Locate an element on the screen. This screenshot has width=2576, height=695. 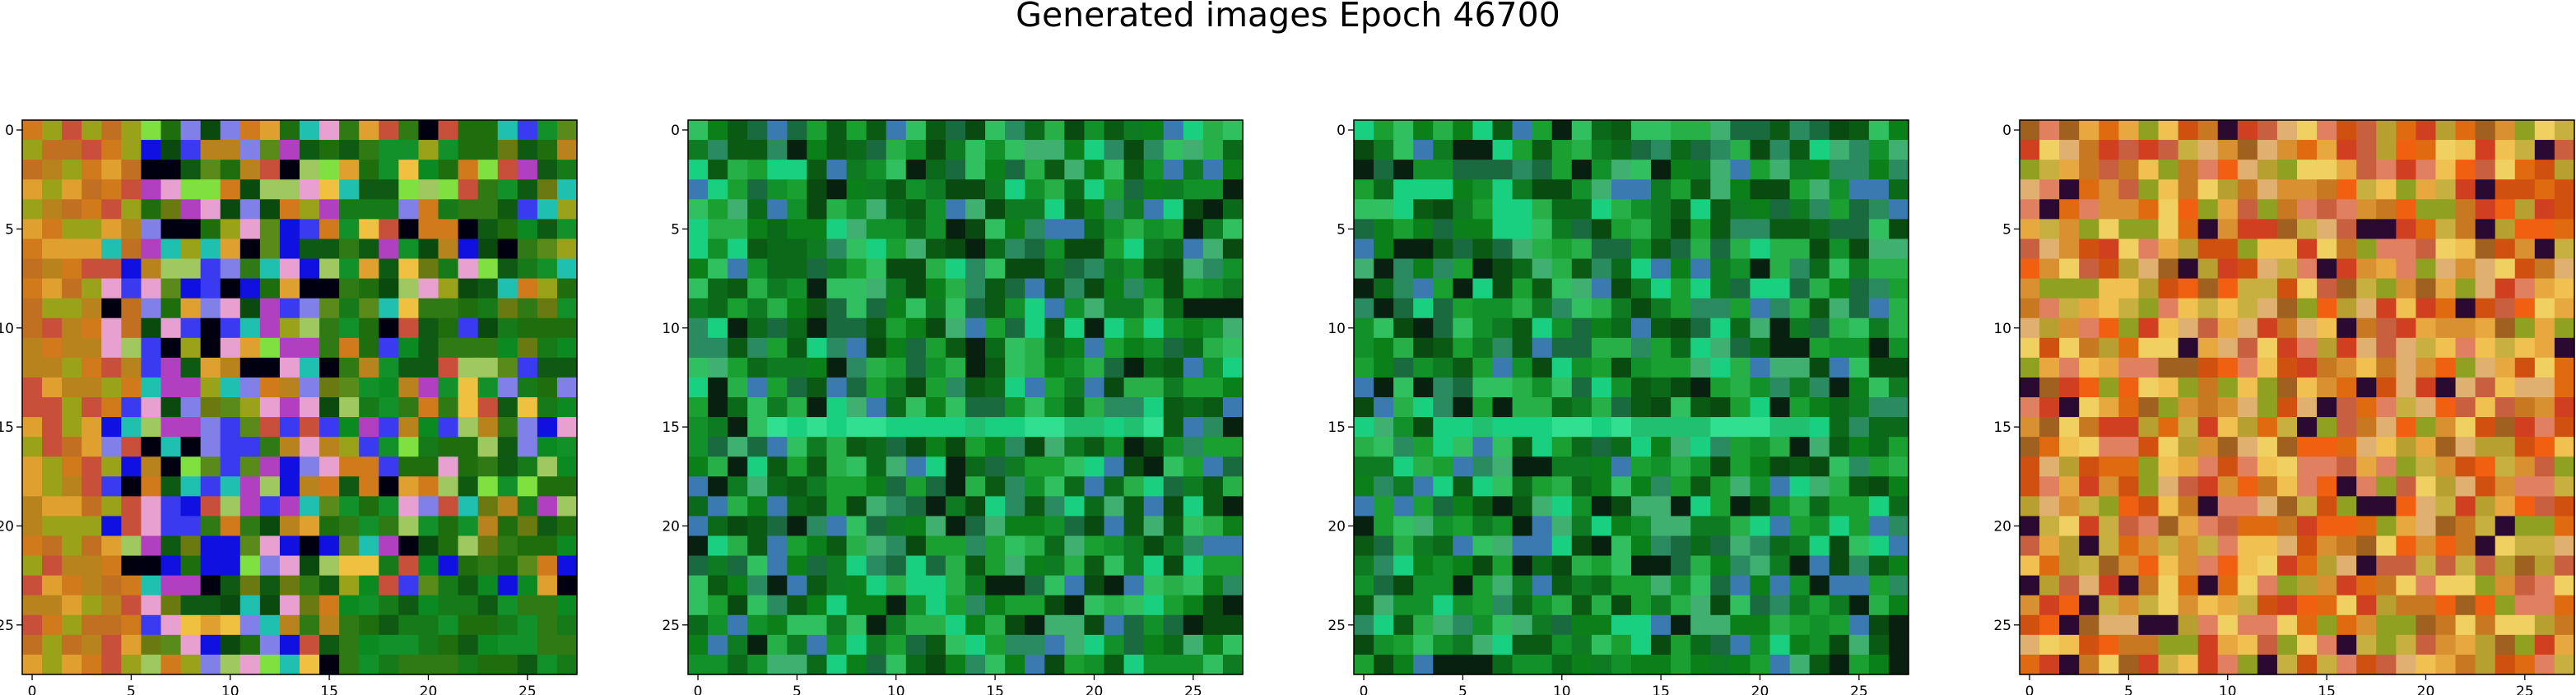
y-tick-label: 0 is located at coordinates (9, 131).